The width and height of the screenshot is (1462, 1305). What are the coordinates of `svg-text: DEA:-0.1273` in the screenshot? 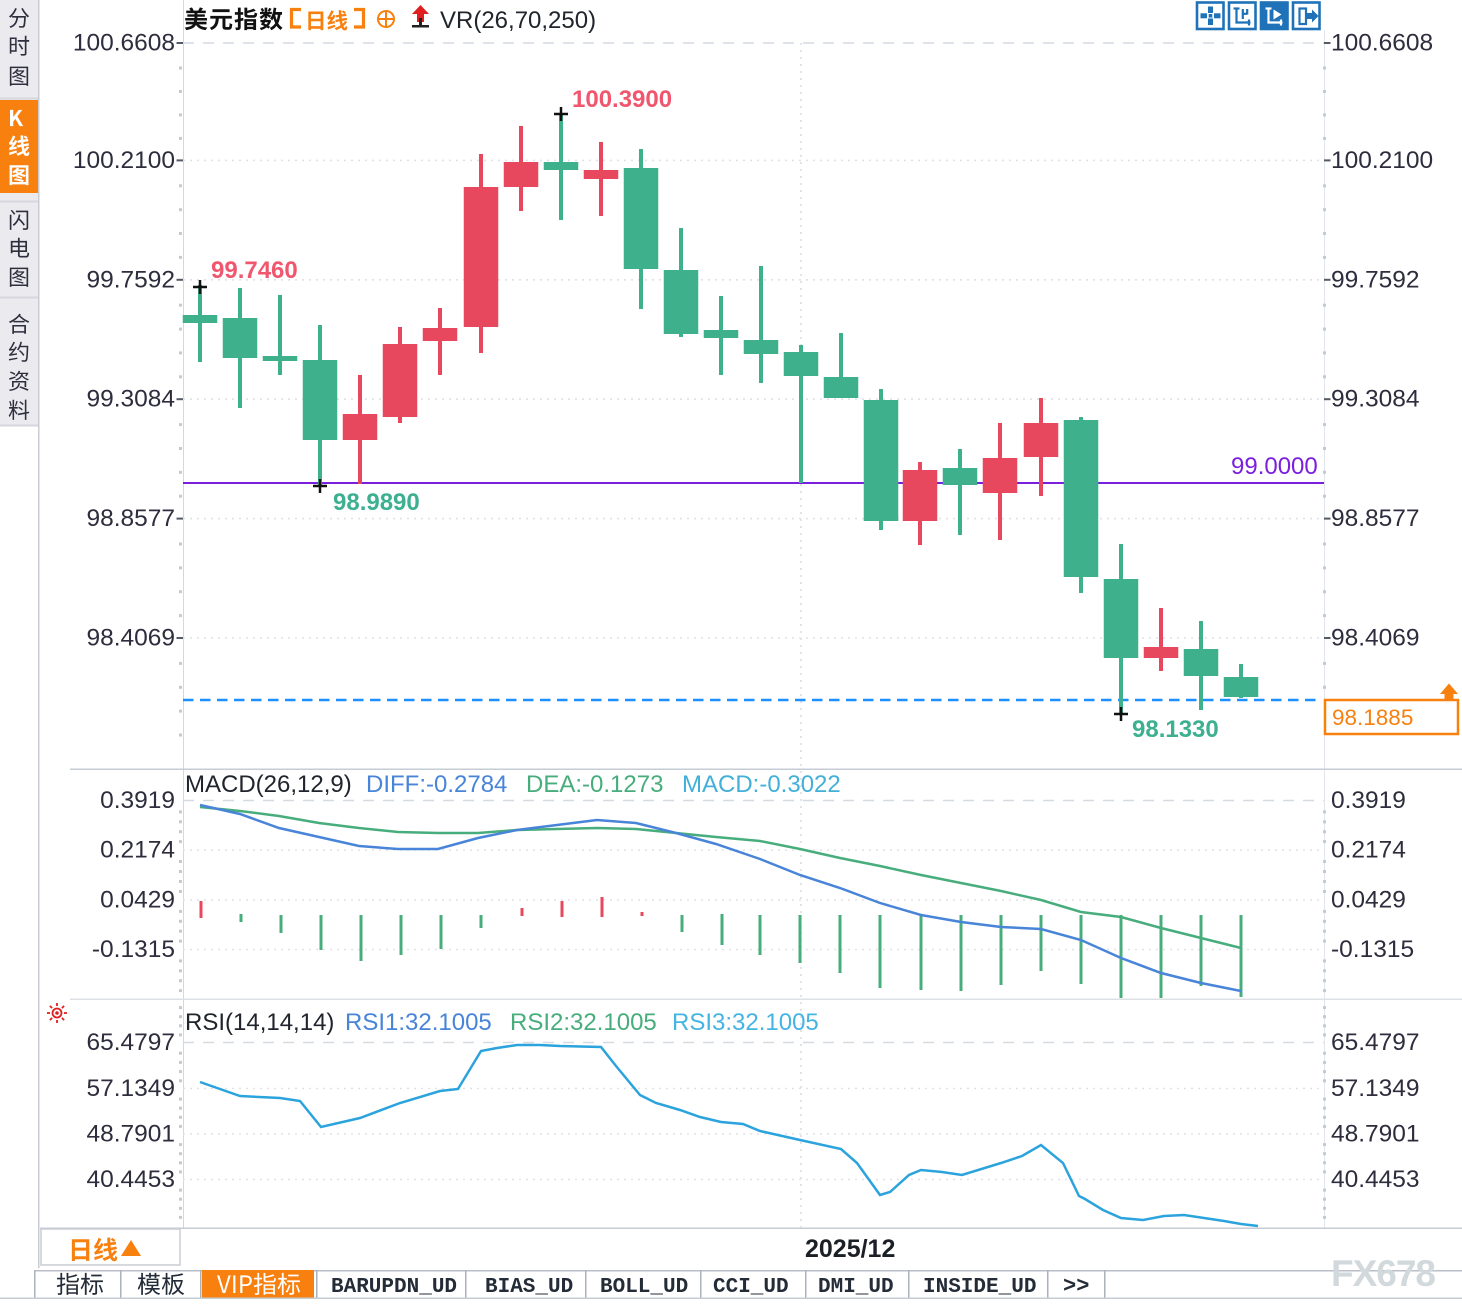 It's located at (594, 784).